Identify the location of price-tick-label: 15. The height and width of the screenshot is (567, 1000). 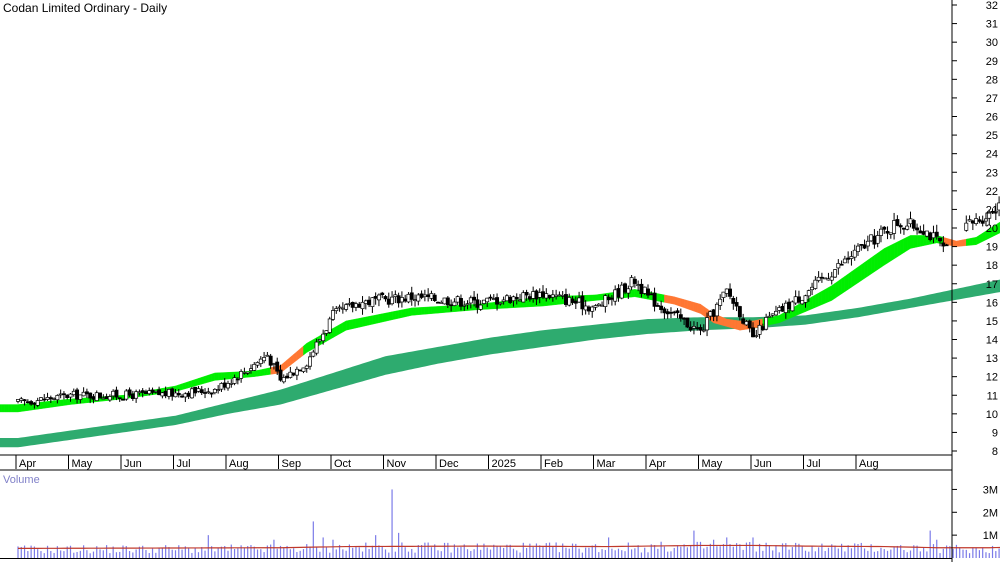
(992, 322).